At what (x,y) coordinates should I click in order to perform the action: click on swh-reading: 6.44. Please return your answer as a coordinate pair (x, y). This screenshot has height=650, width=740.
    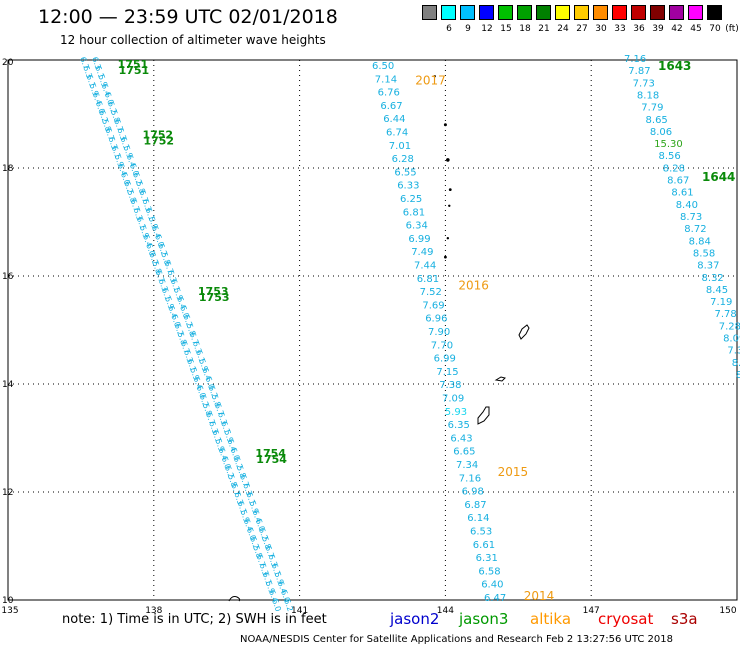
    Looking at the image, I should click on (394, 119).